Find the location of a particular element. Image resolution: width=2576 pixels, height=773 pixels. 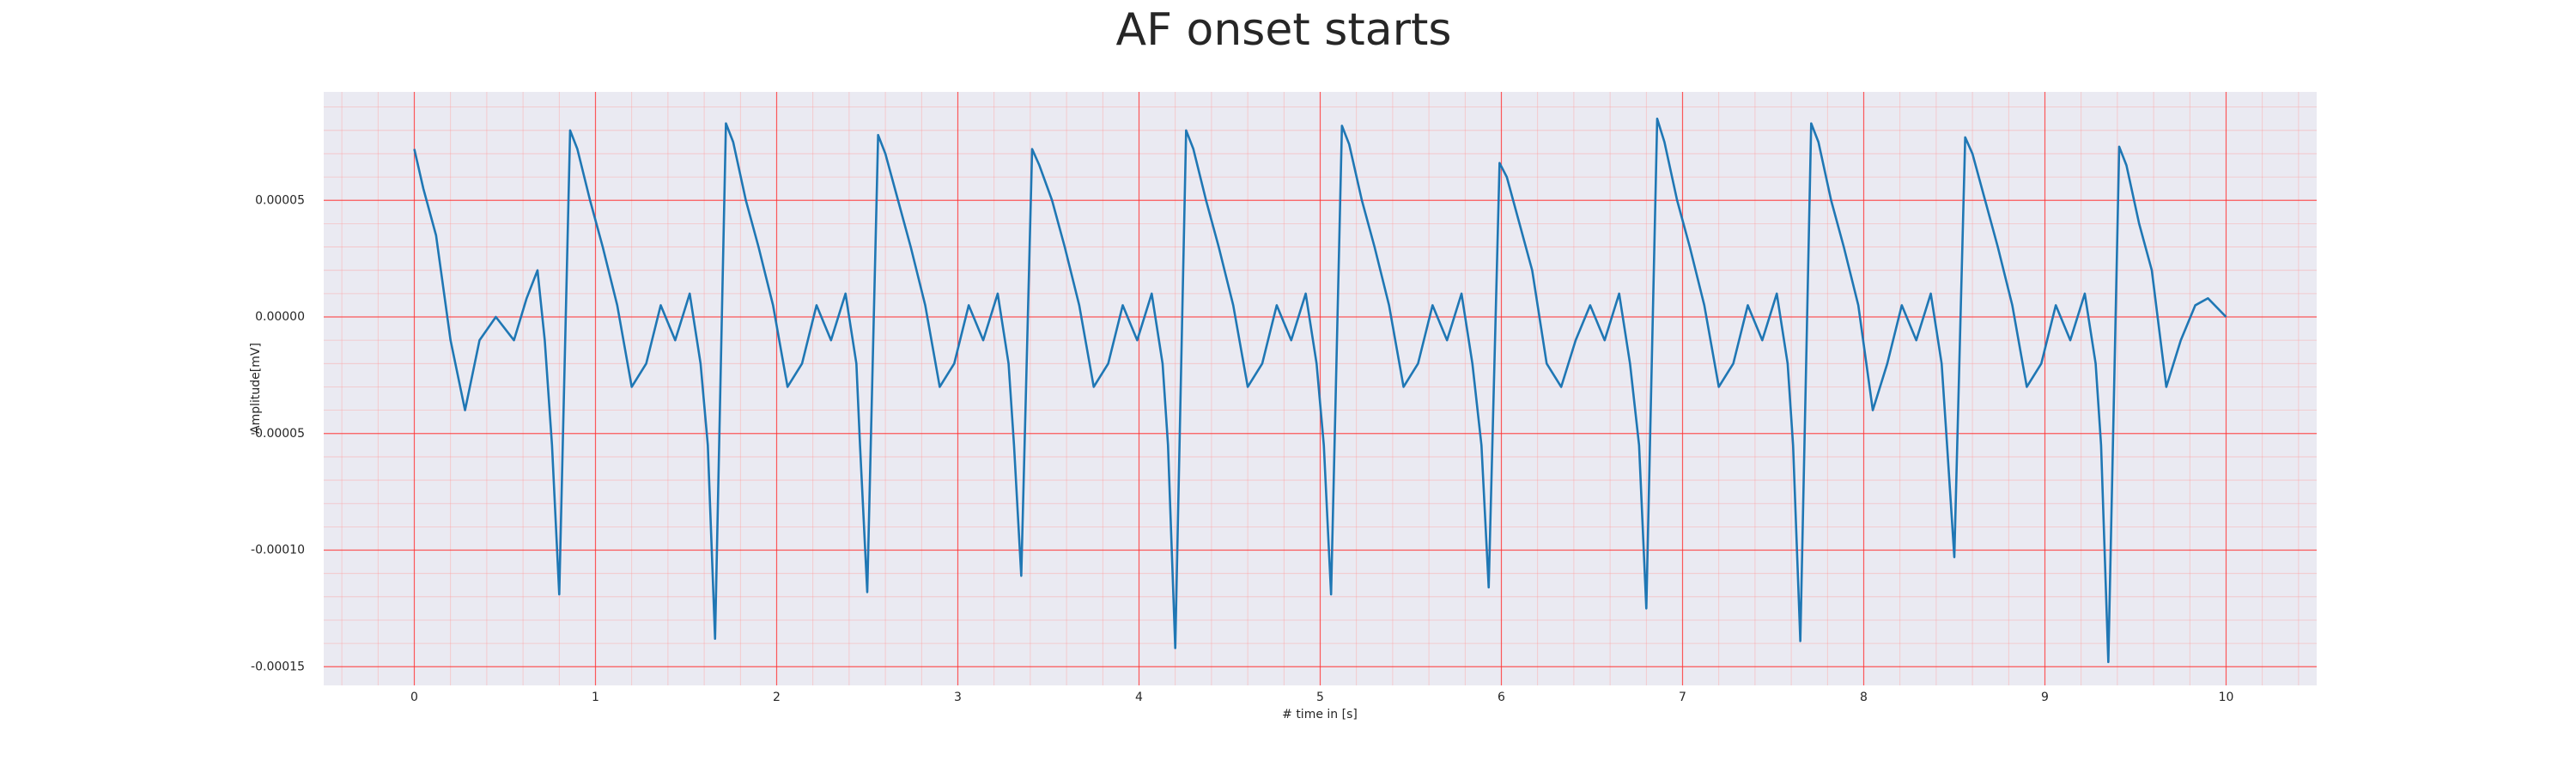

y-tick-label: 0.00005 is located at coordinates (280, 200).